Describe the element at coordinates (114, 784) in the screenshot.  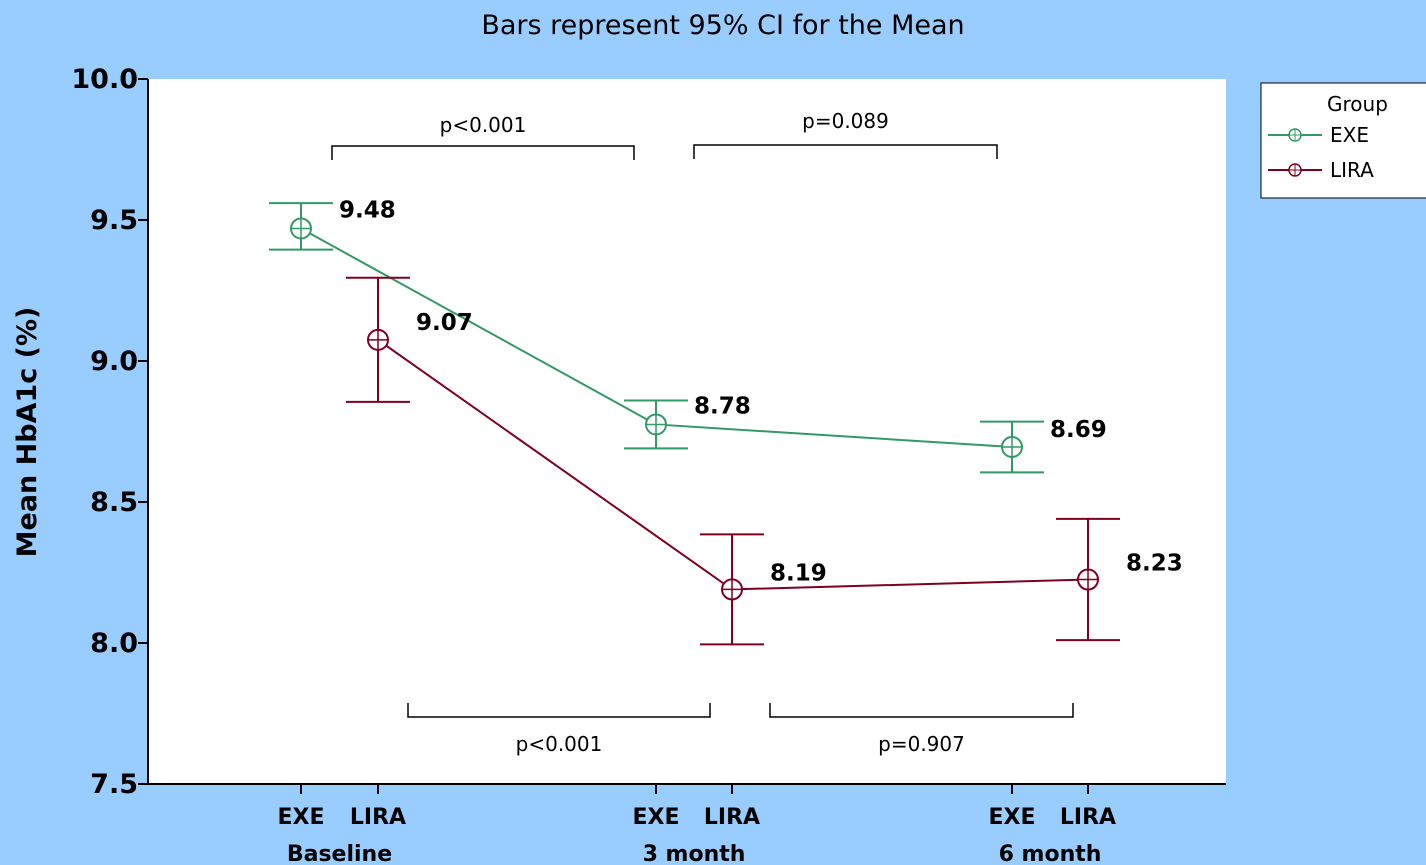
I see `y-tick-label: 7.5` at that location.